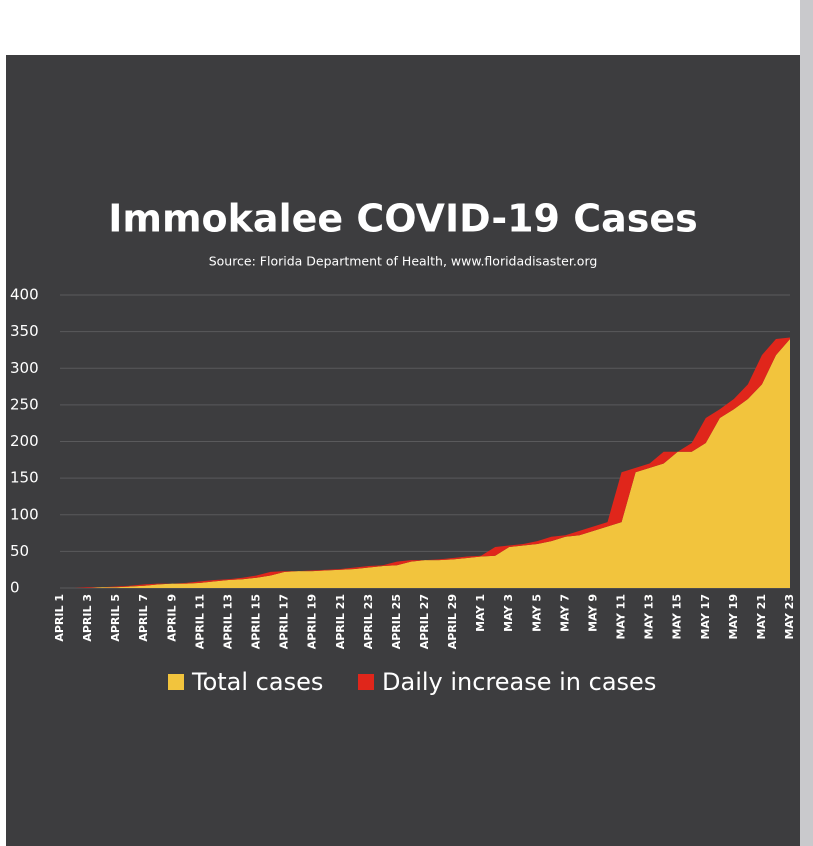 This screenshot has height=846, width=813. What do you see at coordinates (24, 331) in the screenshot?
I see `y-tick-label: 350` at bounding box center [24, 331].